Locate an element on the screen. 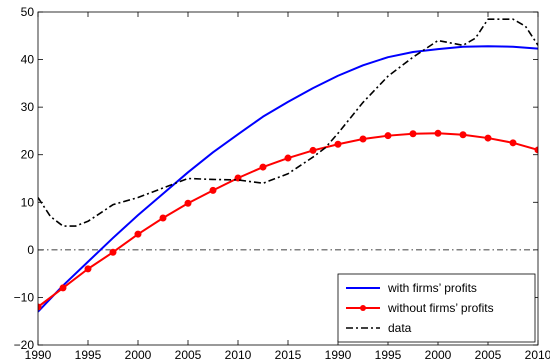 The width and height of the screenshot is (550, 364). legend-item-1: without firms’ profits is located at coordinates (420, 308).